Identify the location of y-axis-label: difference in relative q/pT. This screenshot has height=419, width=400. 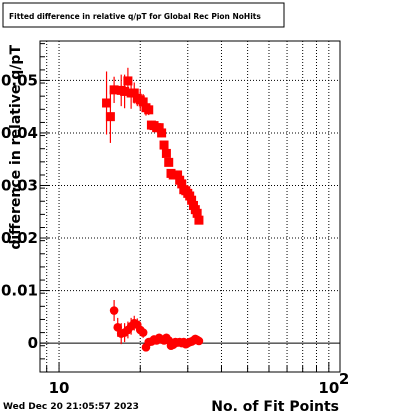
(16, 147).